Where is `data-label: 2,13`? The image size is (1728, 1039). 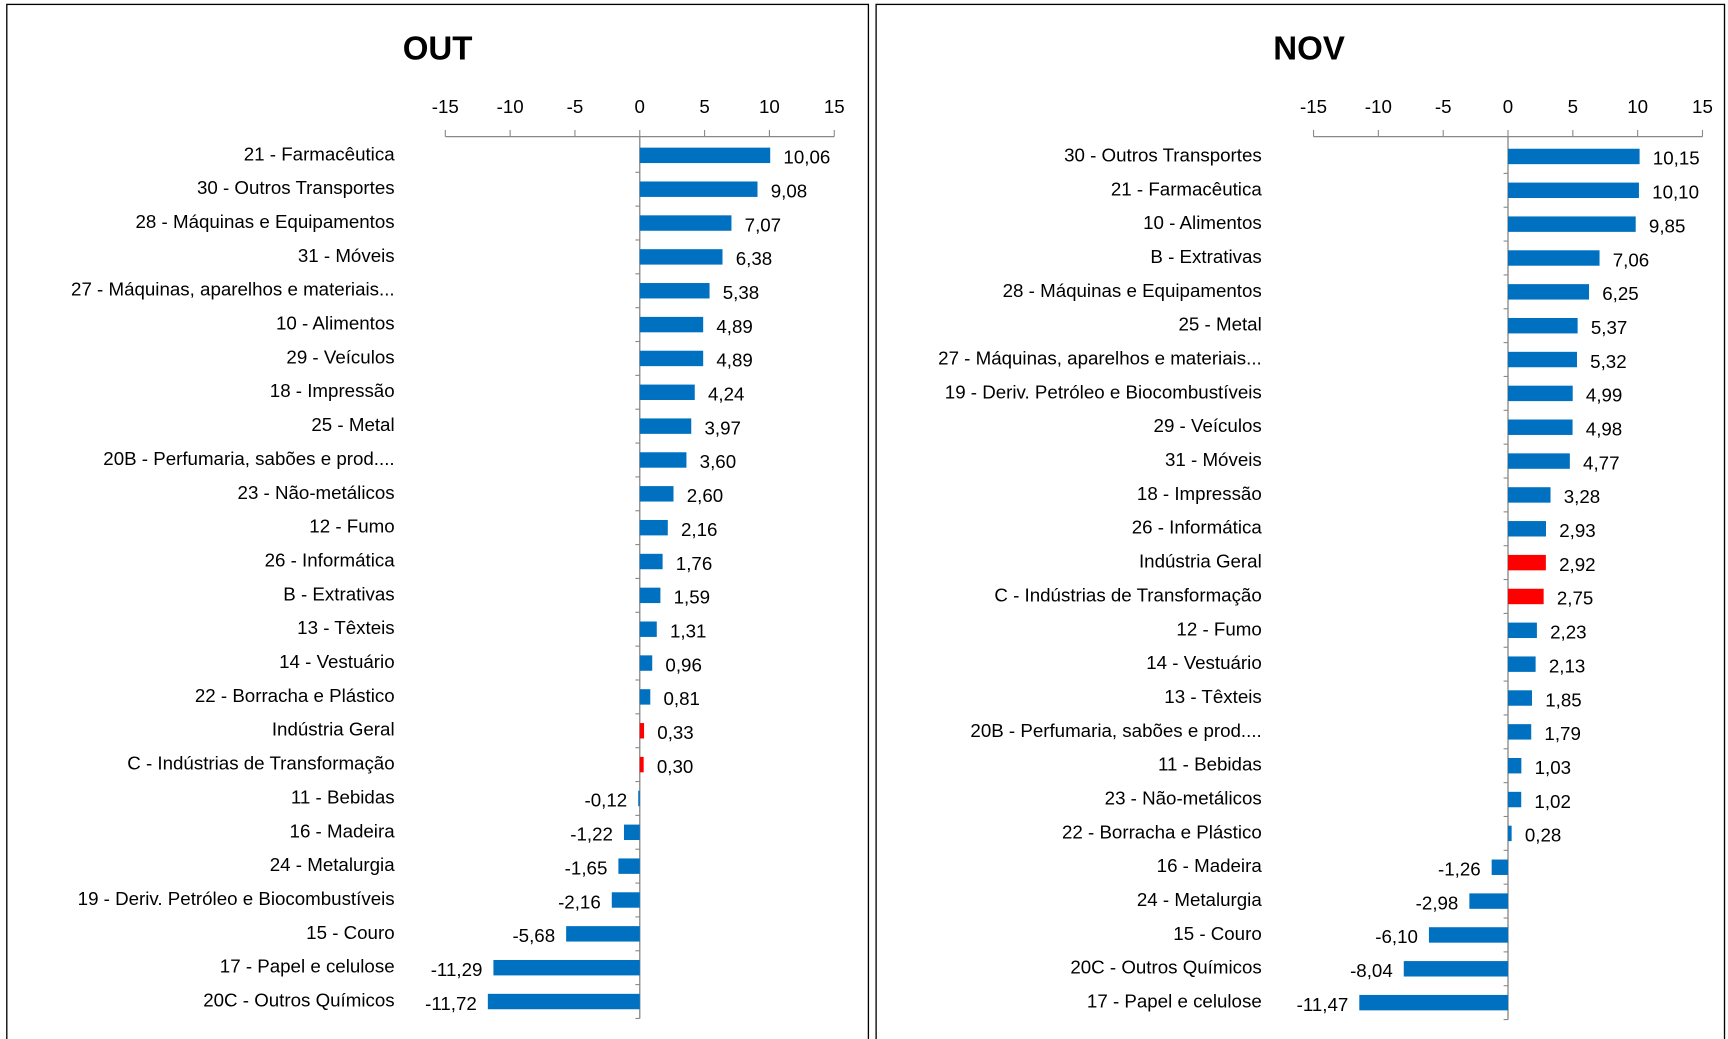
data-label: 2,13 is located at coordinates (1567, 665).